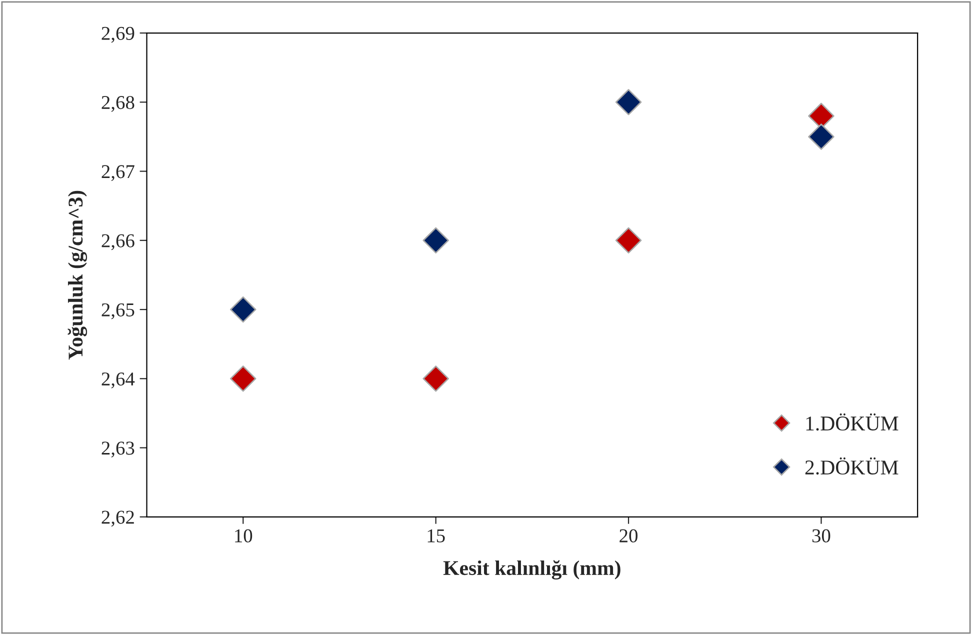 The width and height of the screenshot is (972, 635). Describe the element at coordinates (531, 570) in the screenshot. I see `x-axis-title: Kesit kalınlığı (mm)` at that location.